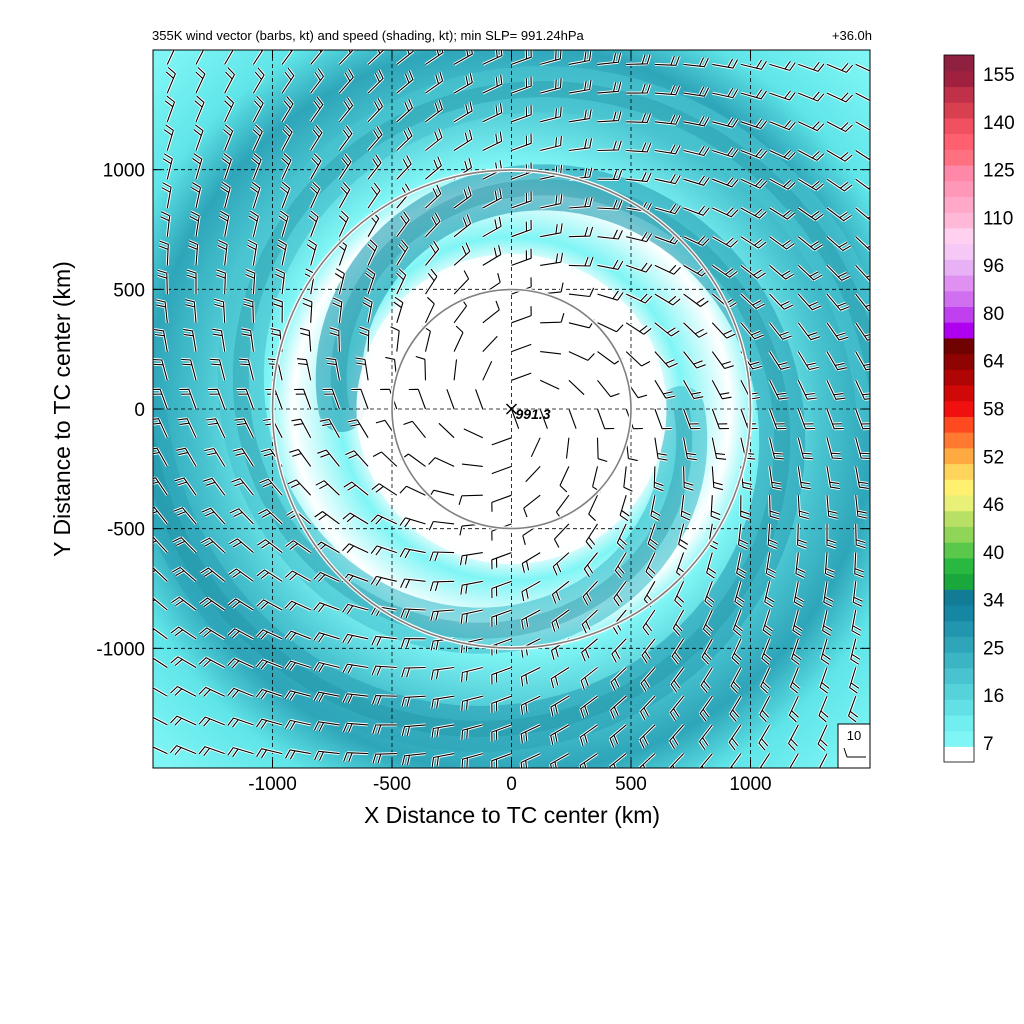 This screenshot has width=1024, height=1024. What do you see at coordinates (999, 171) in the screenshot?
I see `colorbar-label: 125` at bounding box center [999, 171].